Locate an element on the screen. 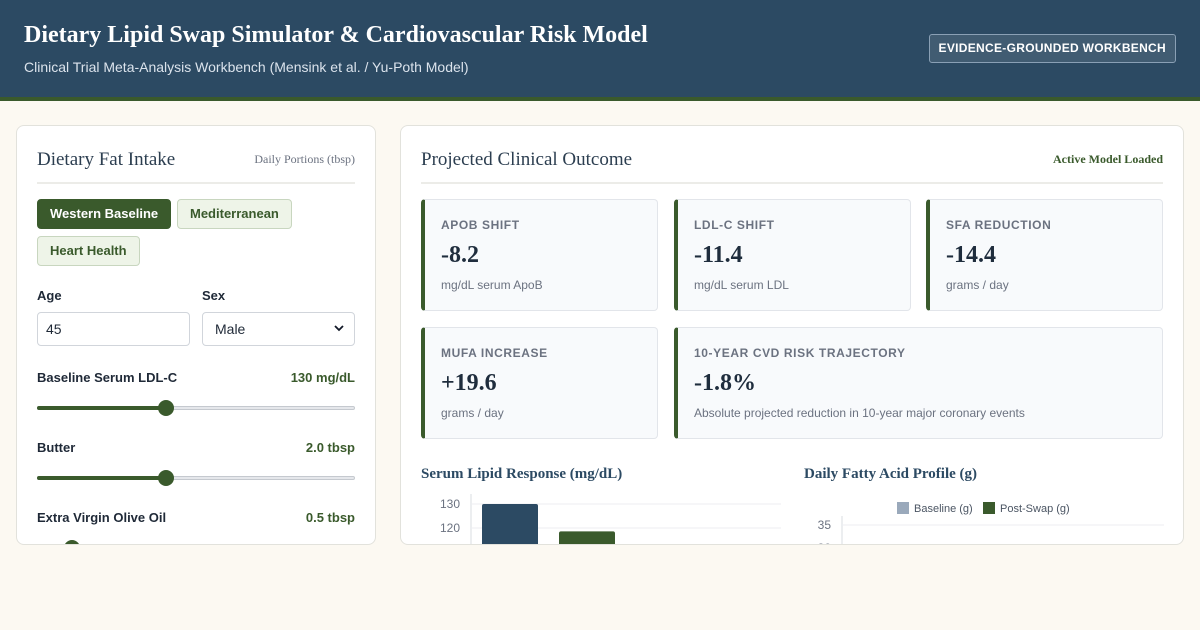  fatty-acid-chart-title: Daily Fatty Acid Profile (g) is located at coordinates (891, 474).